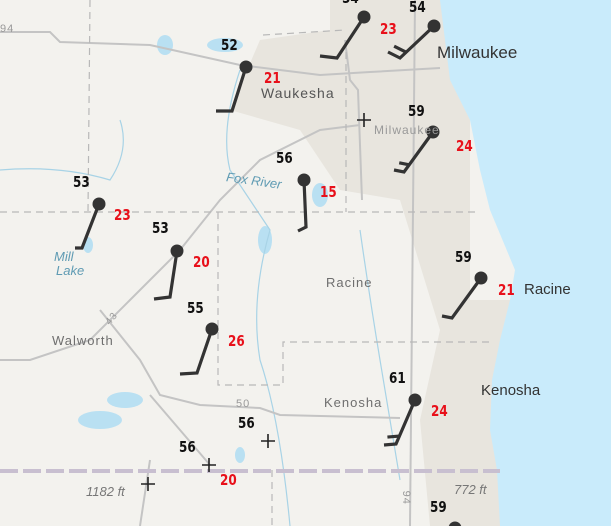 The width and height of the screenshot is (611, 526). What do you see at coordinates (105, 491) in the screenshot?
I see `elevation-label: 1182 ft` at bounding box center [105, 491].